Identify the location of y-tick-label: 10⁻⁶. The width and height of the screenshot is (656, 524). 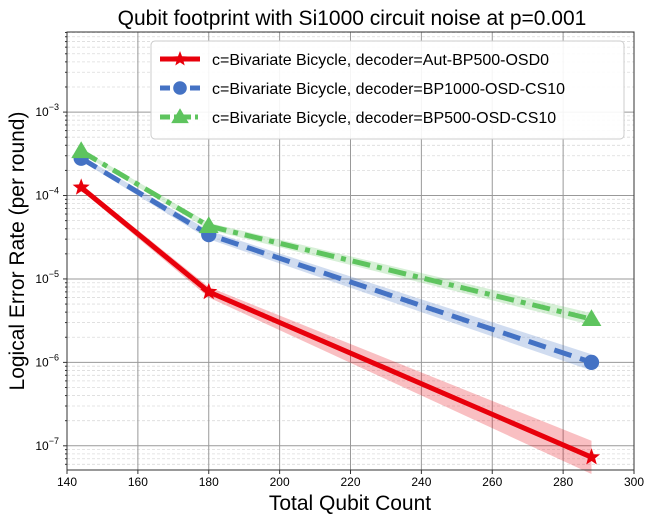
(47, 360).